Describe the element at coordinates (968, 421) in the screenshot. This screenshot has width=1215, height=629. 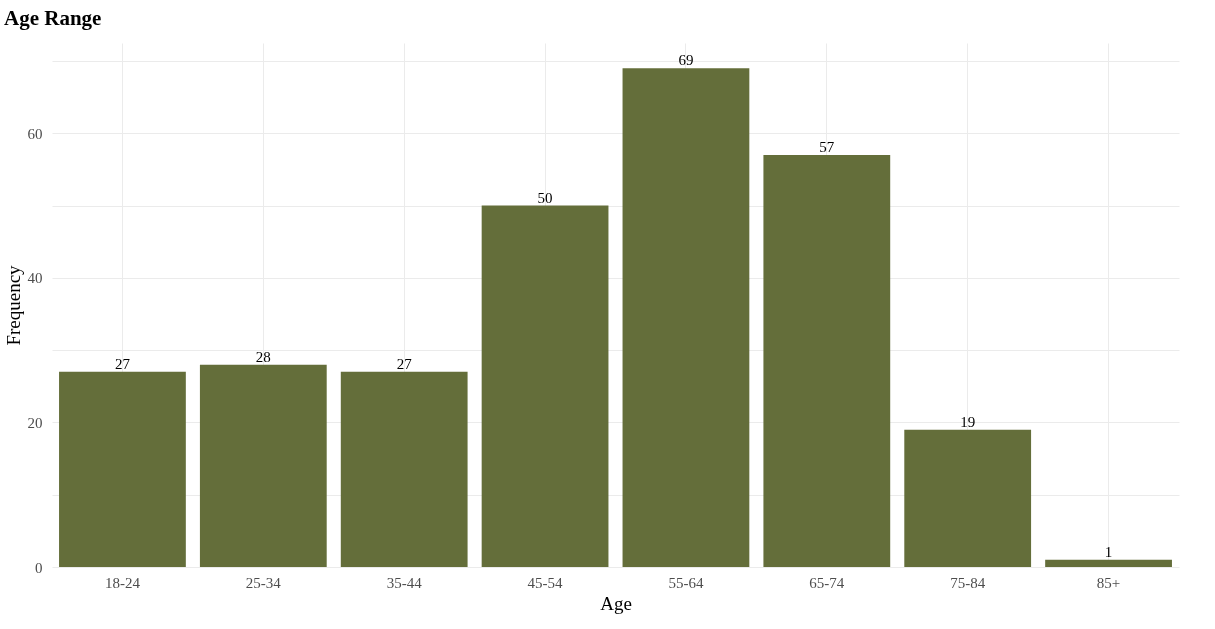
I see `data-label: 19` at that location.